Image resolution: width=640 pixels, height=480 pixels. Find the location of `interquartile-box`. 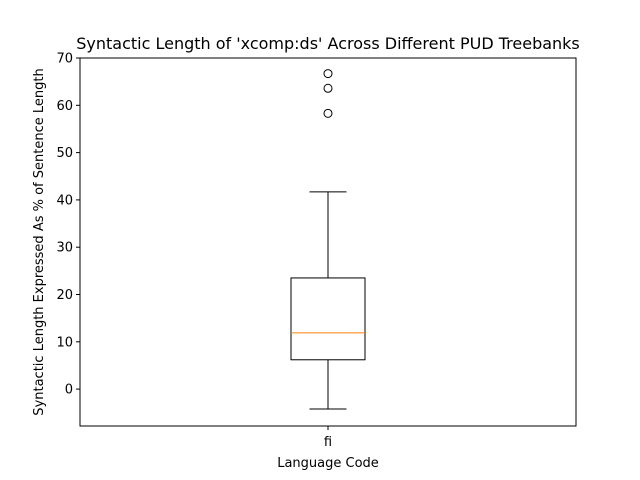

interquartile-box is located at coordinates (328, 319).